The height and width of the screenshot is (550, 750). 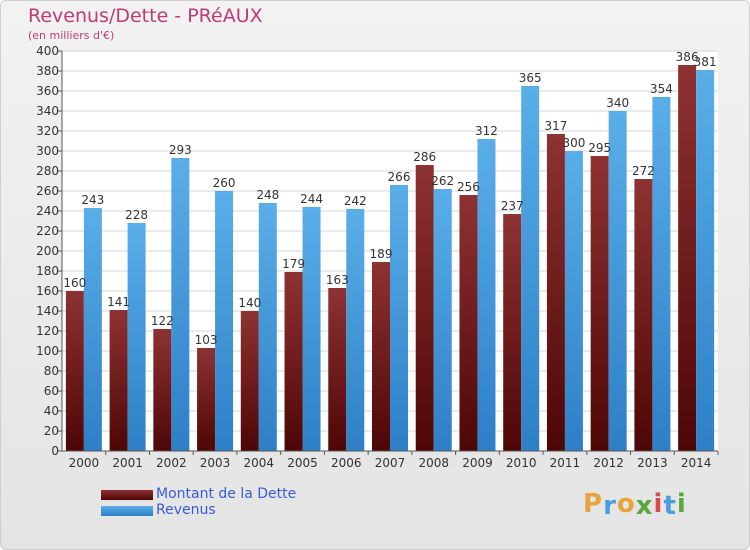 What do you see at coordinates (145, 16) in the screenshot?
I see `chart-title: Revenus/Dette - PRéAUX` at bounding box center [145, 16].